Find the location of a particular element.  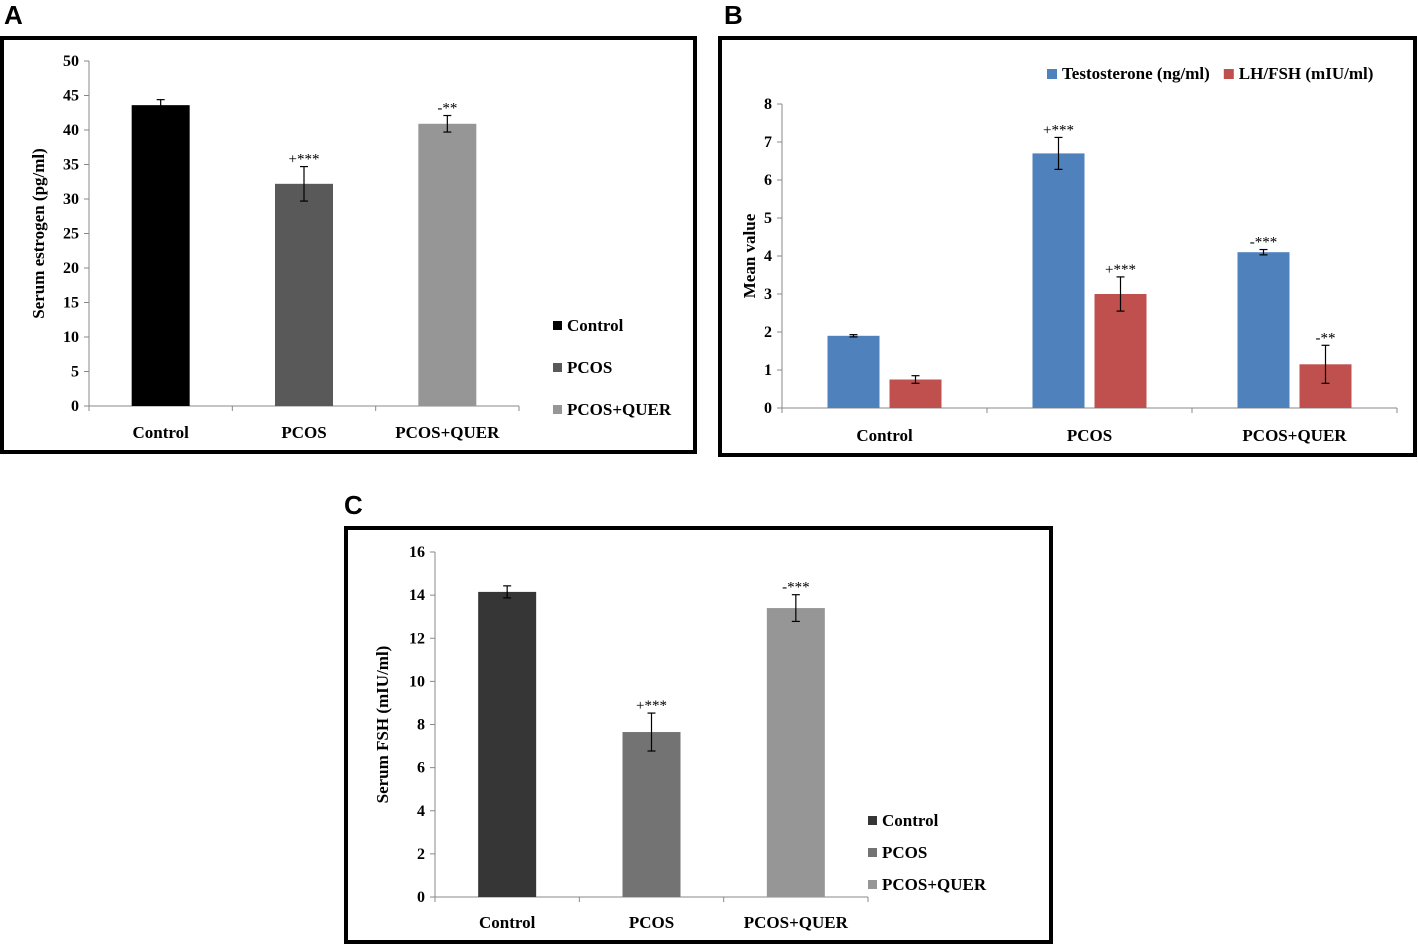

y-axis-title: Mean value is located at coordinates (749, 255).